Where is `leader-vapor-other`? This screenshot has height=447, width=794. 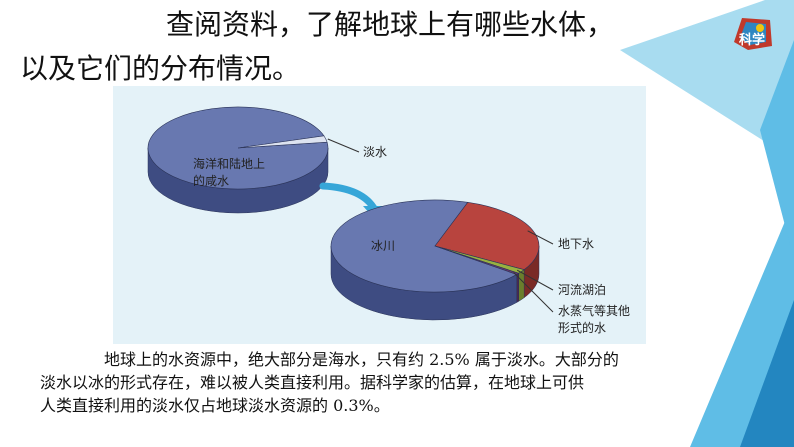
leader-vapor-other is located at coordinates (533, 292).